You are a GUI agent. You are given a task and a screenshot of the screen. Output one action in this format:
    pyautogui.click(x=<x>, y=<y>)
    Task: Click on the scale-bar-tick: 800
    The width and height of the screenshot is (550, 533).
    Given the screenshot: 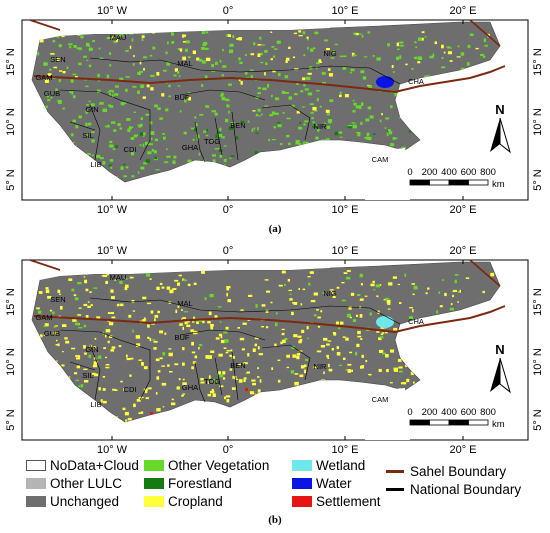 What is the action you would take?
    pyautogui.click(x=488, y=172)
    